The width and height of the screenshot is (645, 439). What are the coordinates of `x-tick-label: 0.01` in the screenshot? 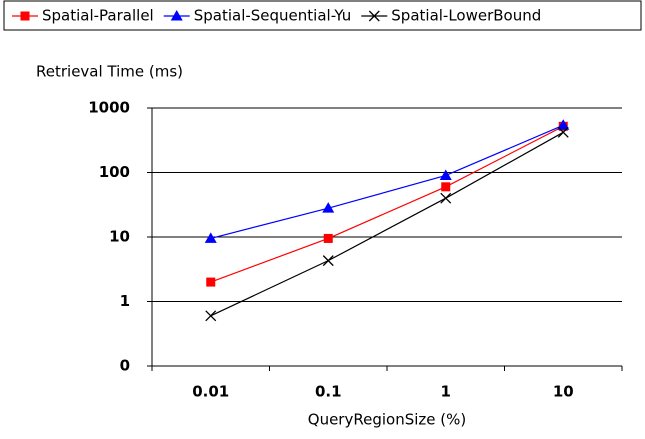 It's located at (210, 392).